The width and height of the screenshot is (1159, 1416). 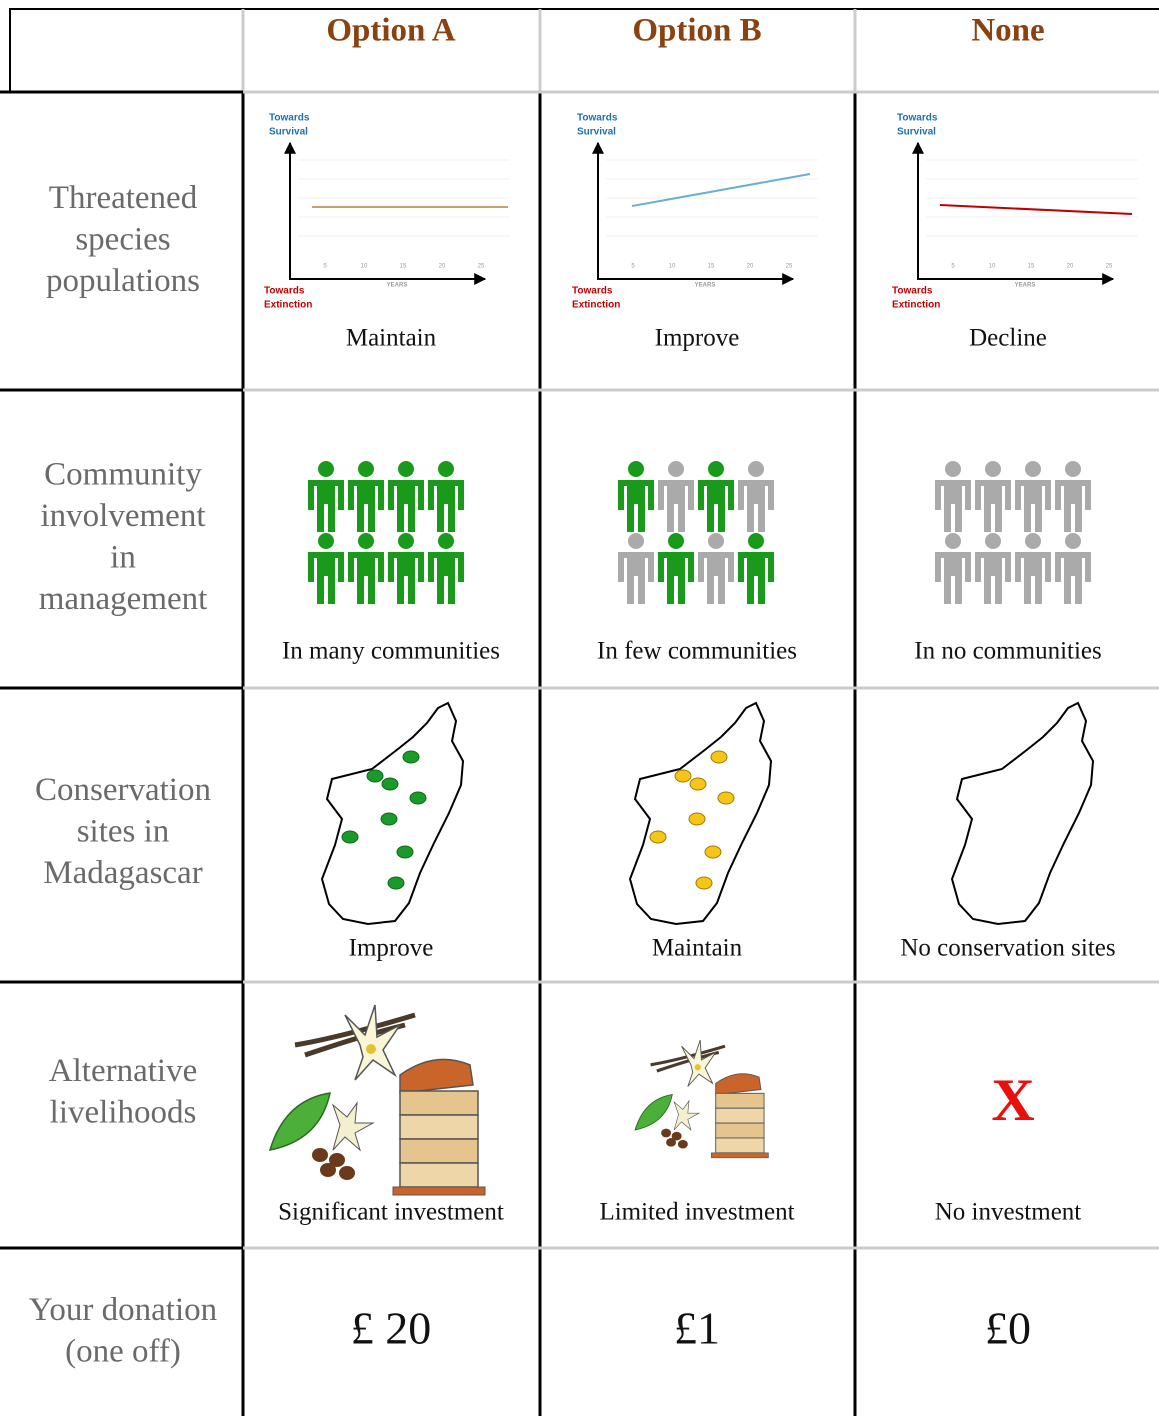 I want to click on row-label: Community, so click(x=123, y=474).